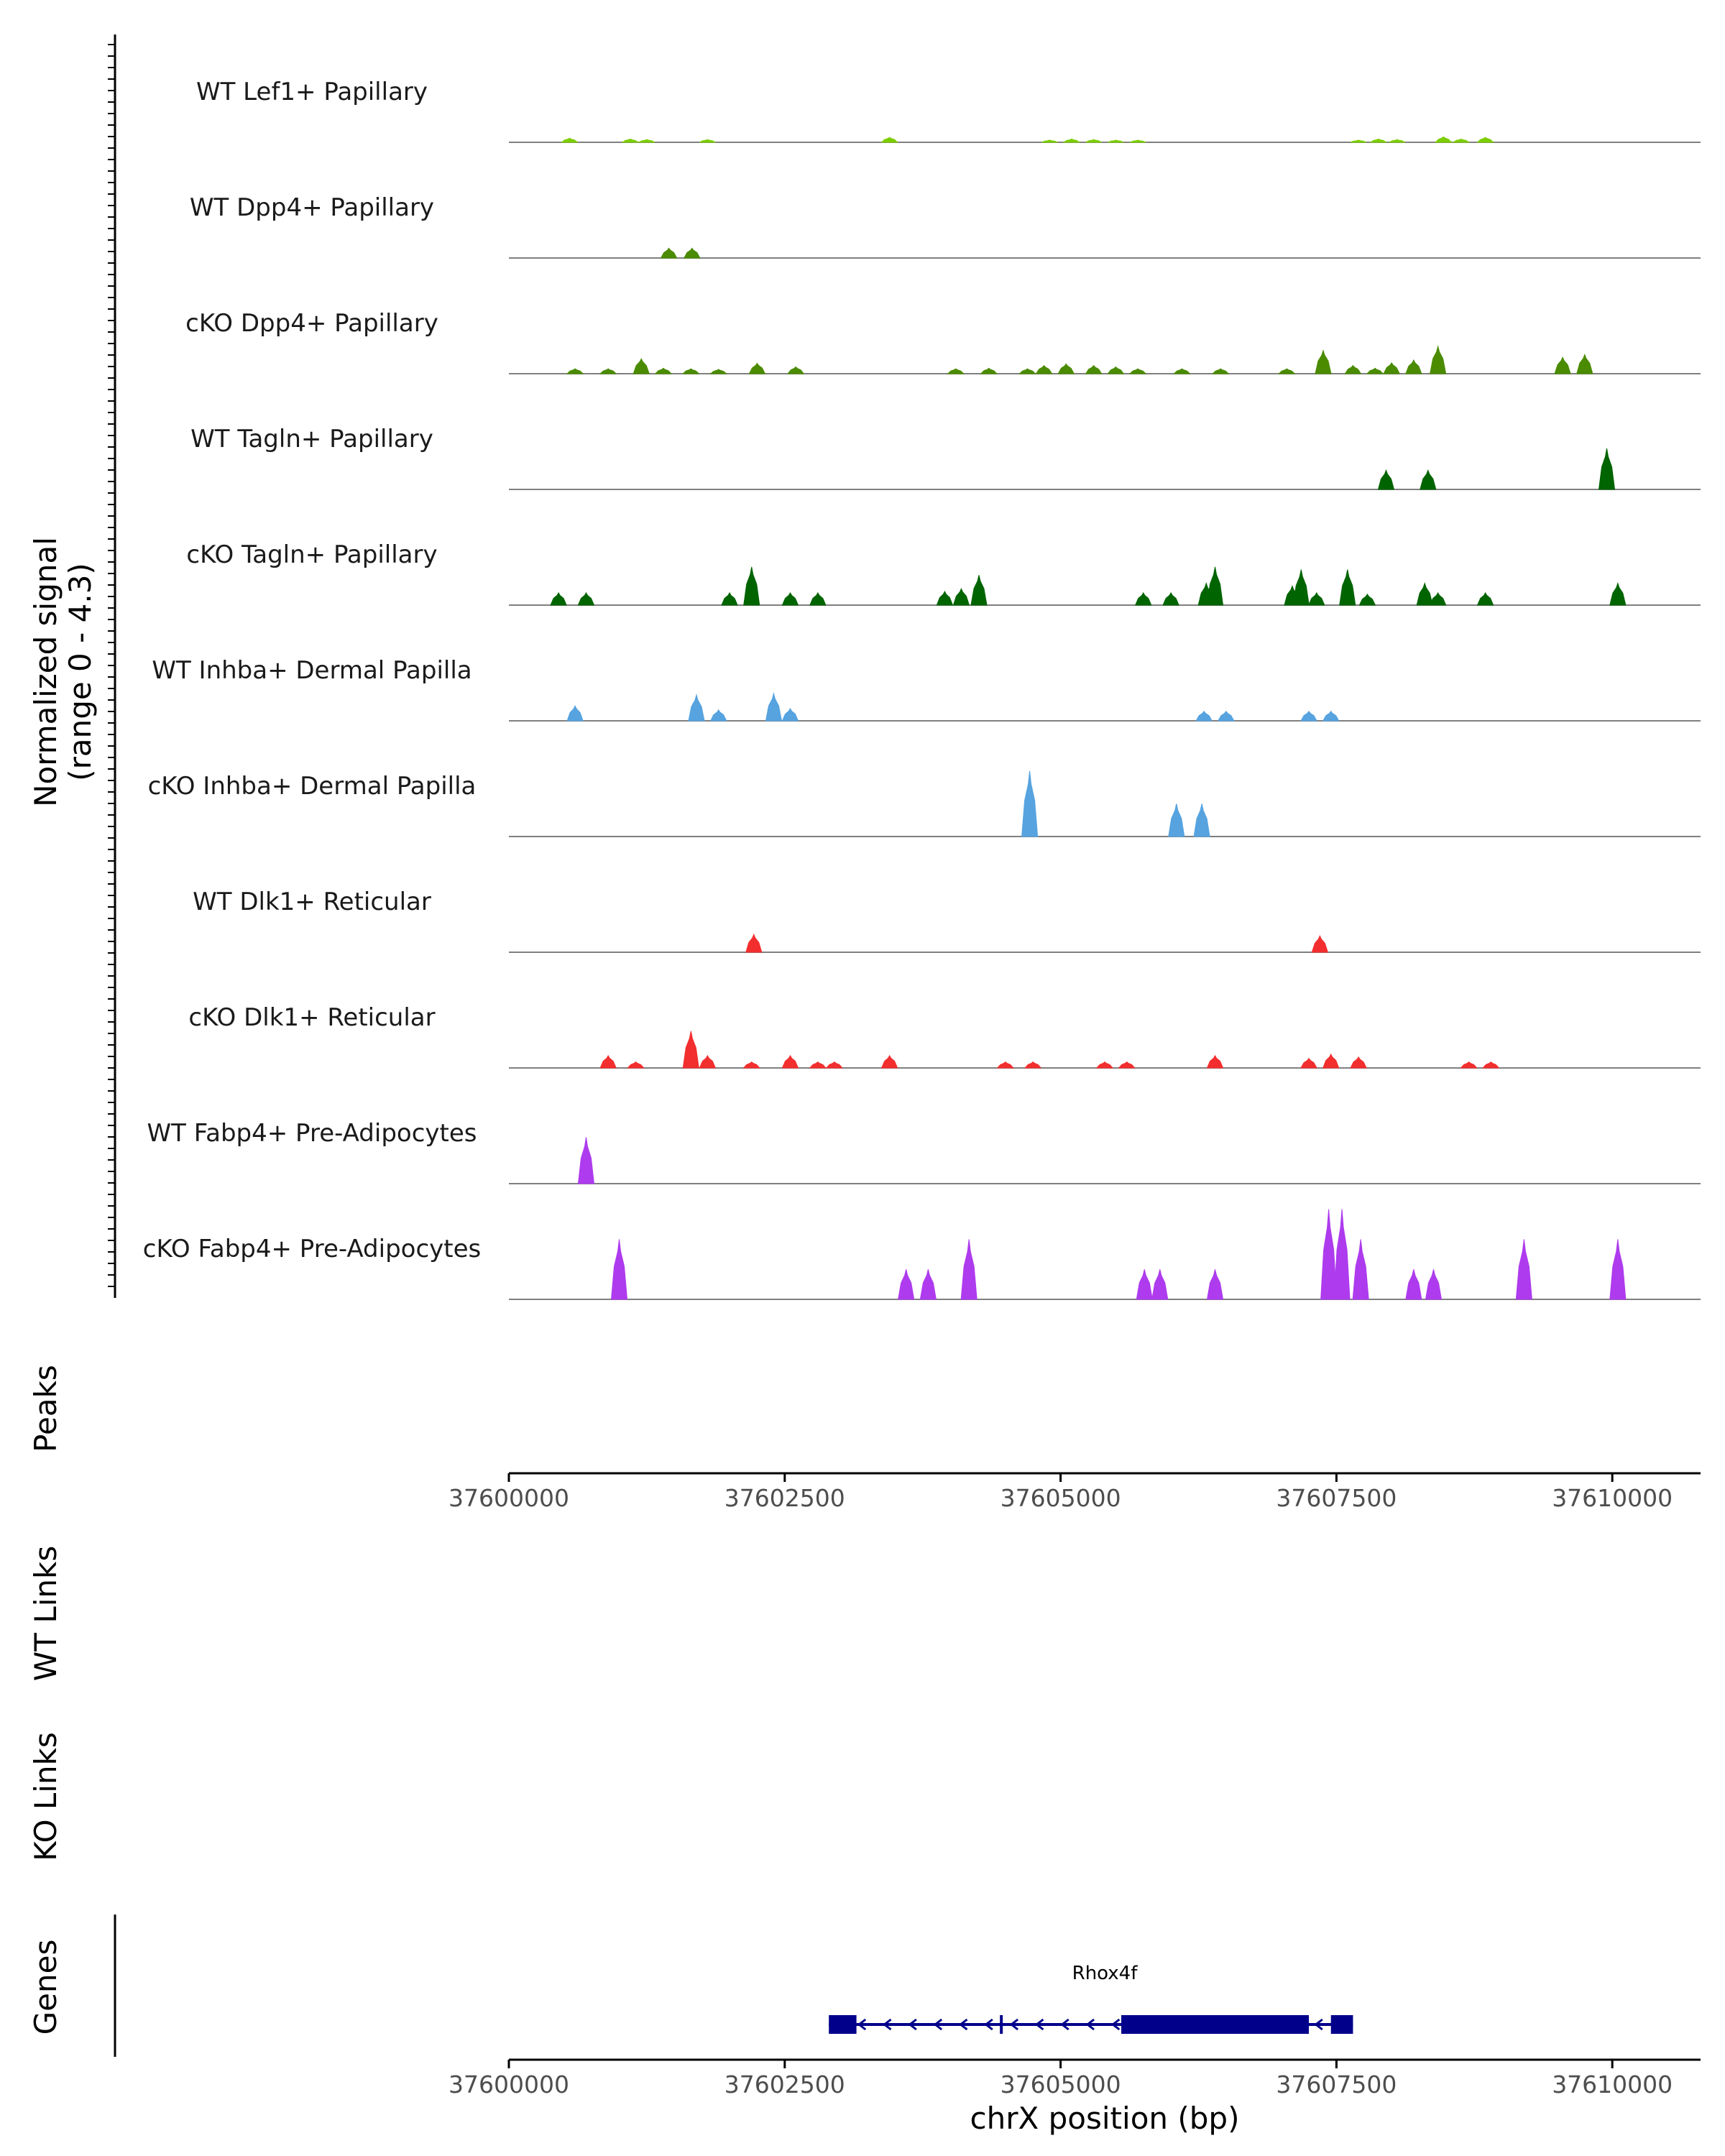 Image resolution: width=1725 pixels, height=2156 pixels. Describe the element at coordinates (1060, 2084) in the screenshot. I see `x-tick-label: 37605000` at that location.